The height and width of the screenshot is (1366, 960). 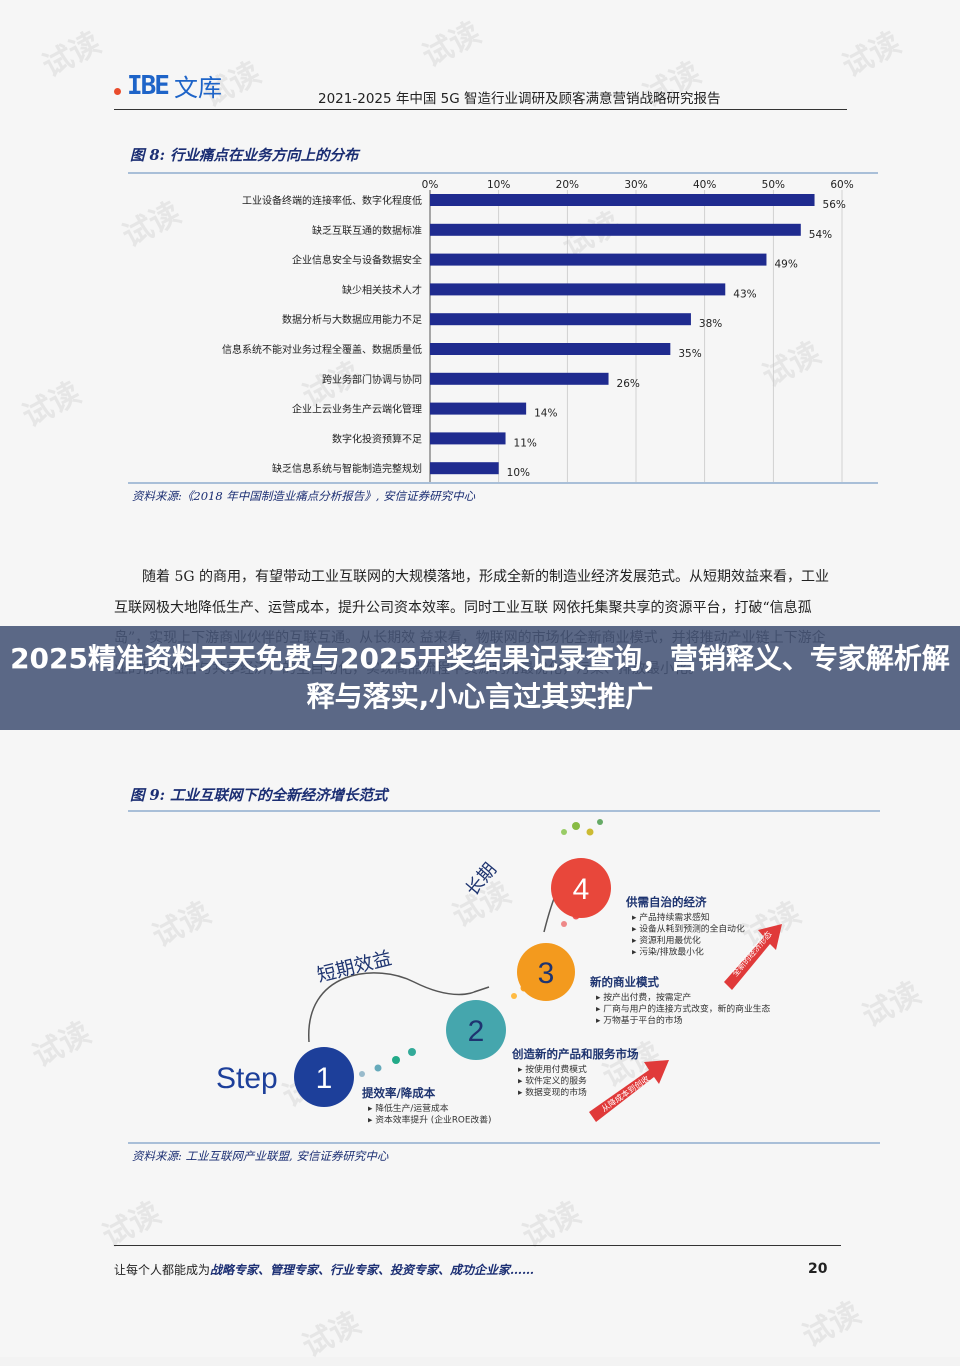 I want to click on figure9-top-rule, so click(x=504, y=811).